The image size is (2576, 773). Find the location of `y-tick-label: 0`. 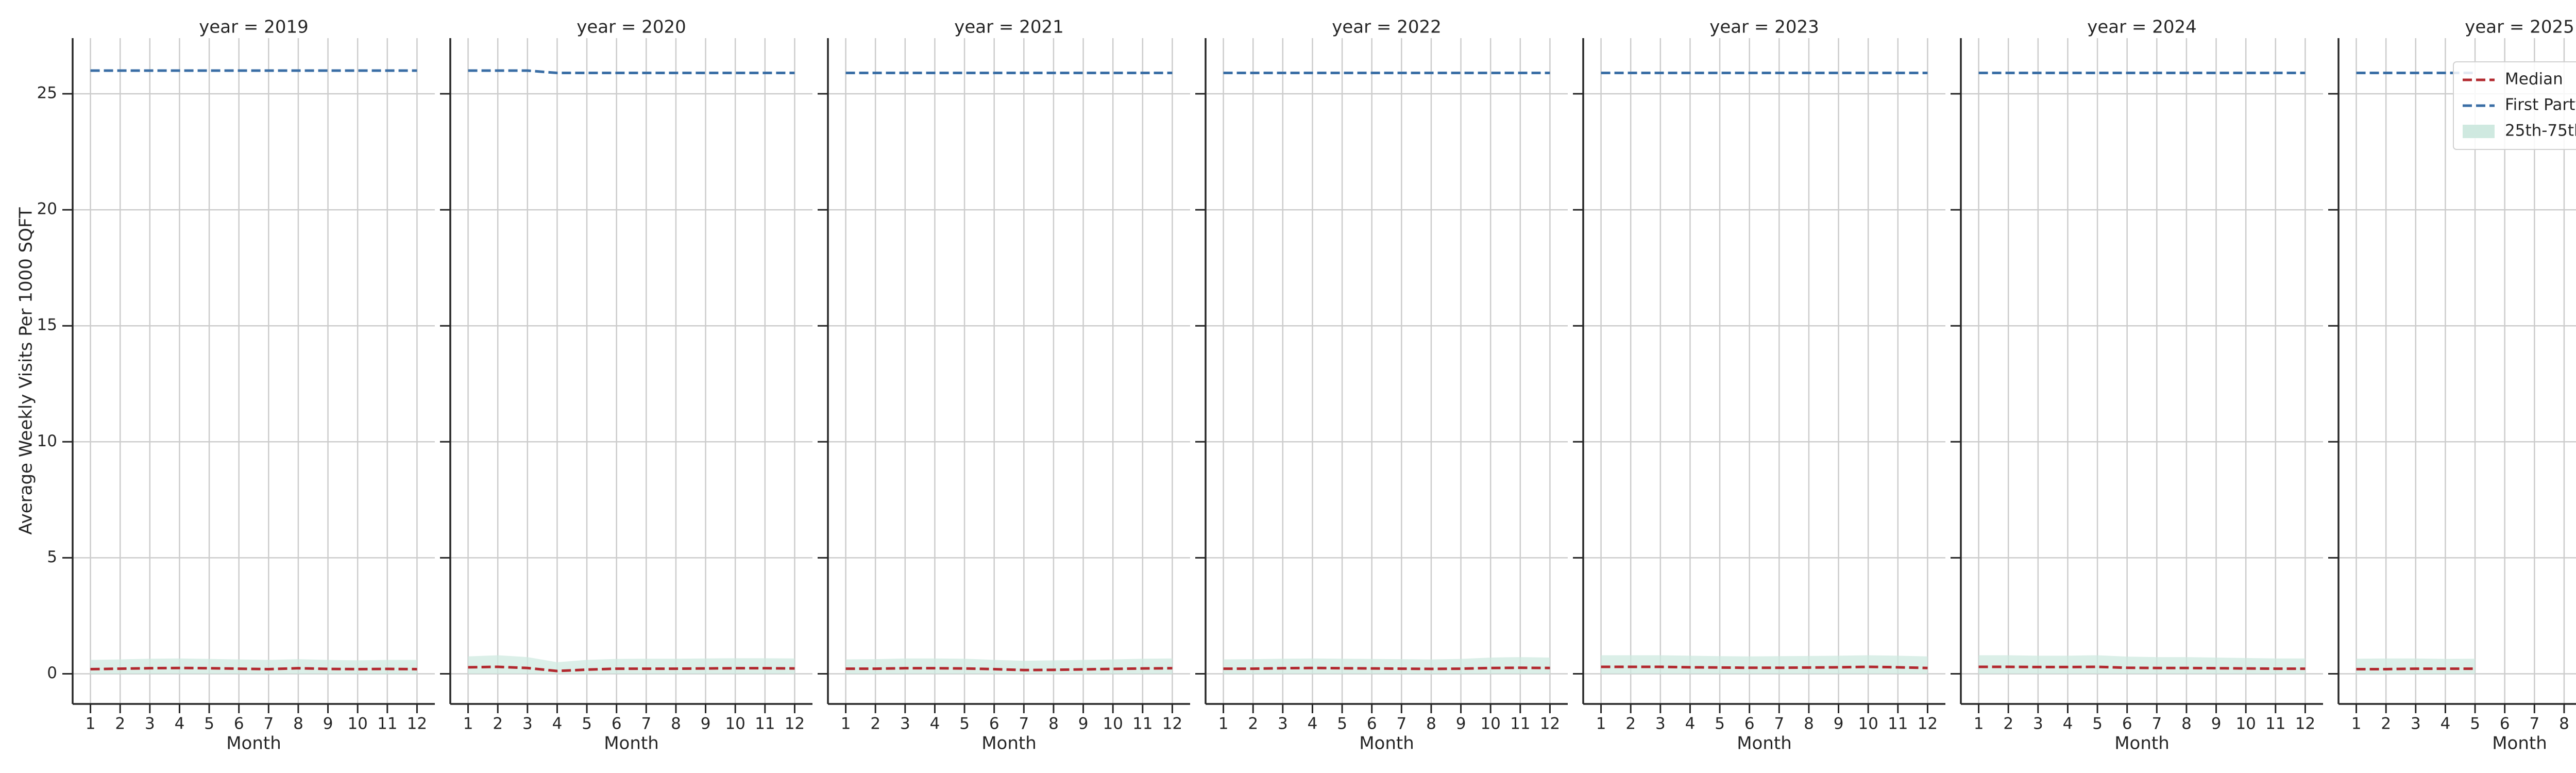

y-tick-label: 0 is located at coordinates (52, 673).